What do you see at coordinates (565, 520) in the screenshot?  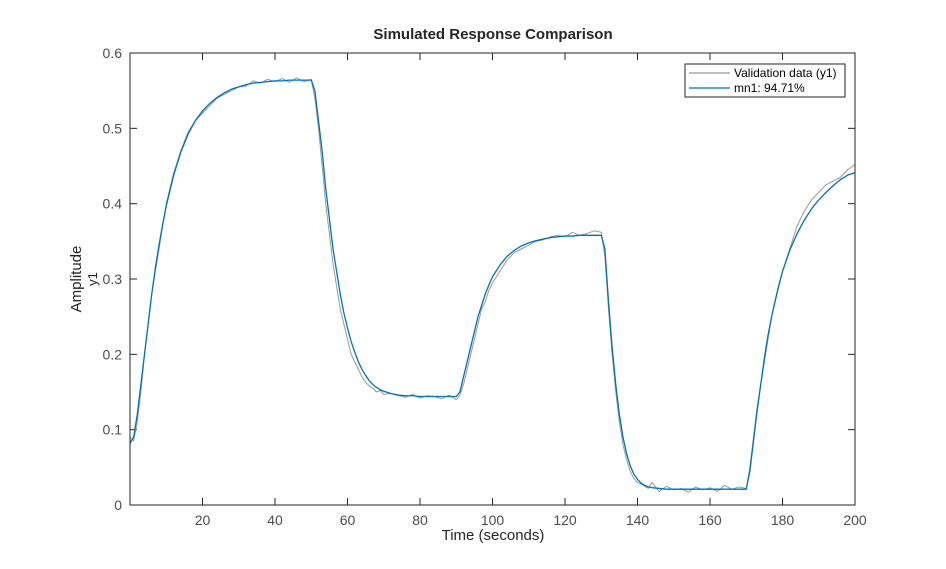 I see `x-tick-label: 120` at bounding box center [565, 520].